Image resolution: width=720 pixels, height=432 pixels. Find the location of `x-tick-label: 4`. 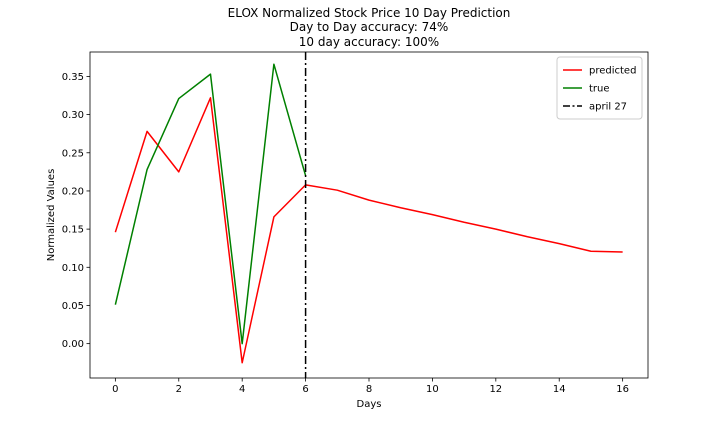

x-tick-label: 4 is located at coordinates (242, 389).